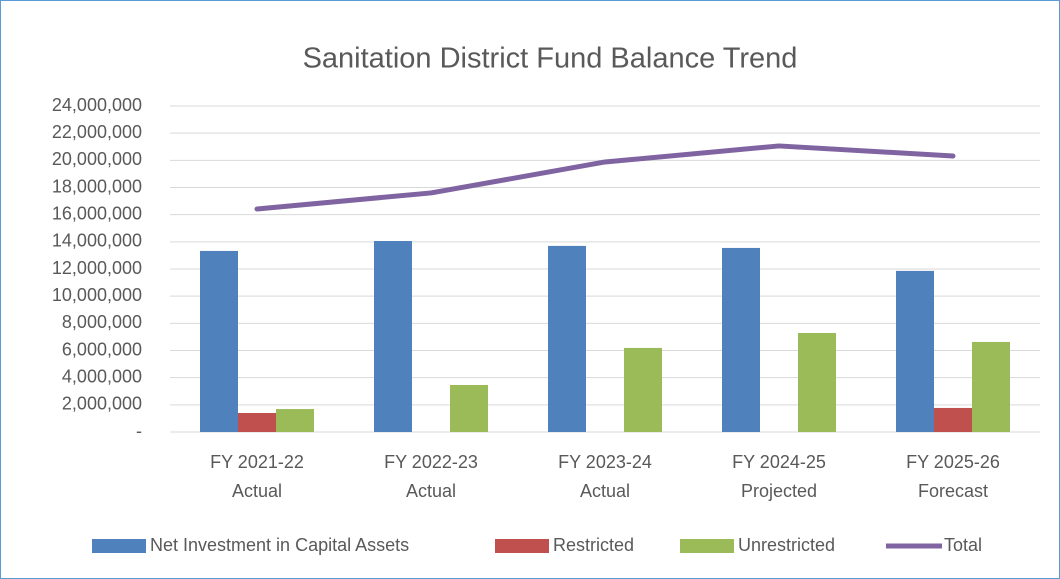 This screenshot has height=579, width=1060. Describe the element at coordinates (257, 462) in the screenshot. I see `x-tick-label: FY 2021-22` at that location.